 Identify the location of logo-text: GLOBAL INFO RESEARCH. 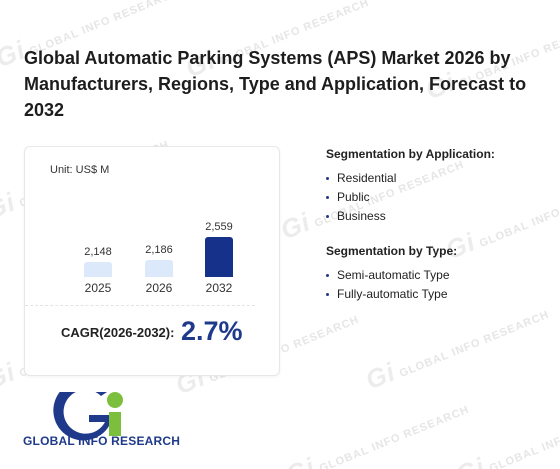
(102, 441).